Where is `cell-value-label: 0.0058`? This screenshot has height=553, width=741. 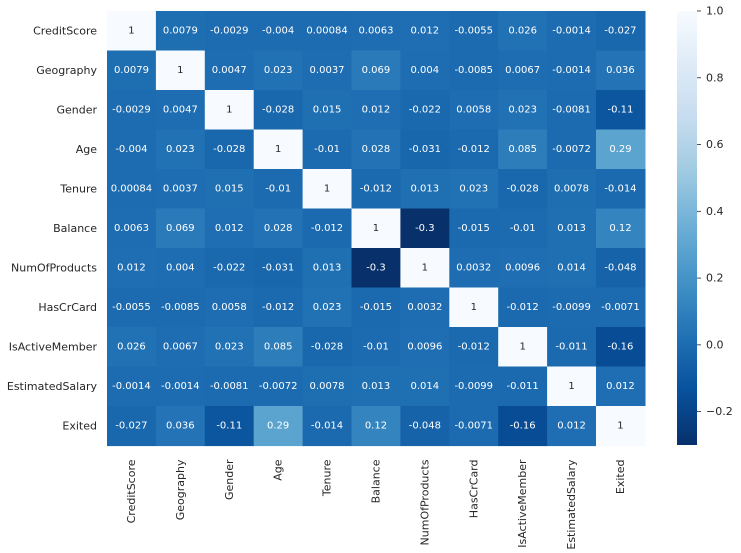 cell-value-label: 0.0058 is located at coordinates (473, 109).